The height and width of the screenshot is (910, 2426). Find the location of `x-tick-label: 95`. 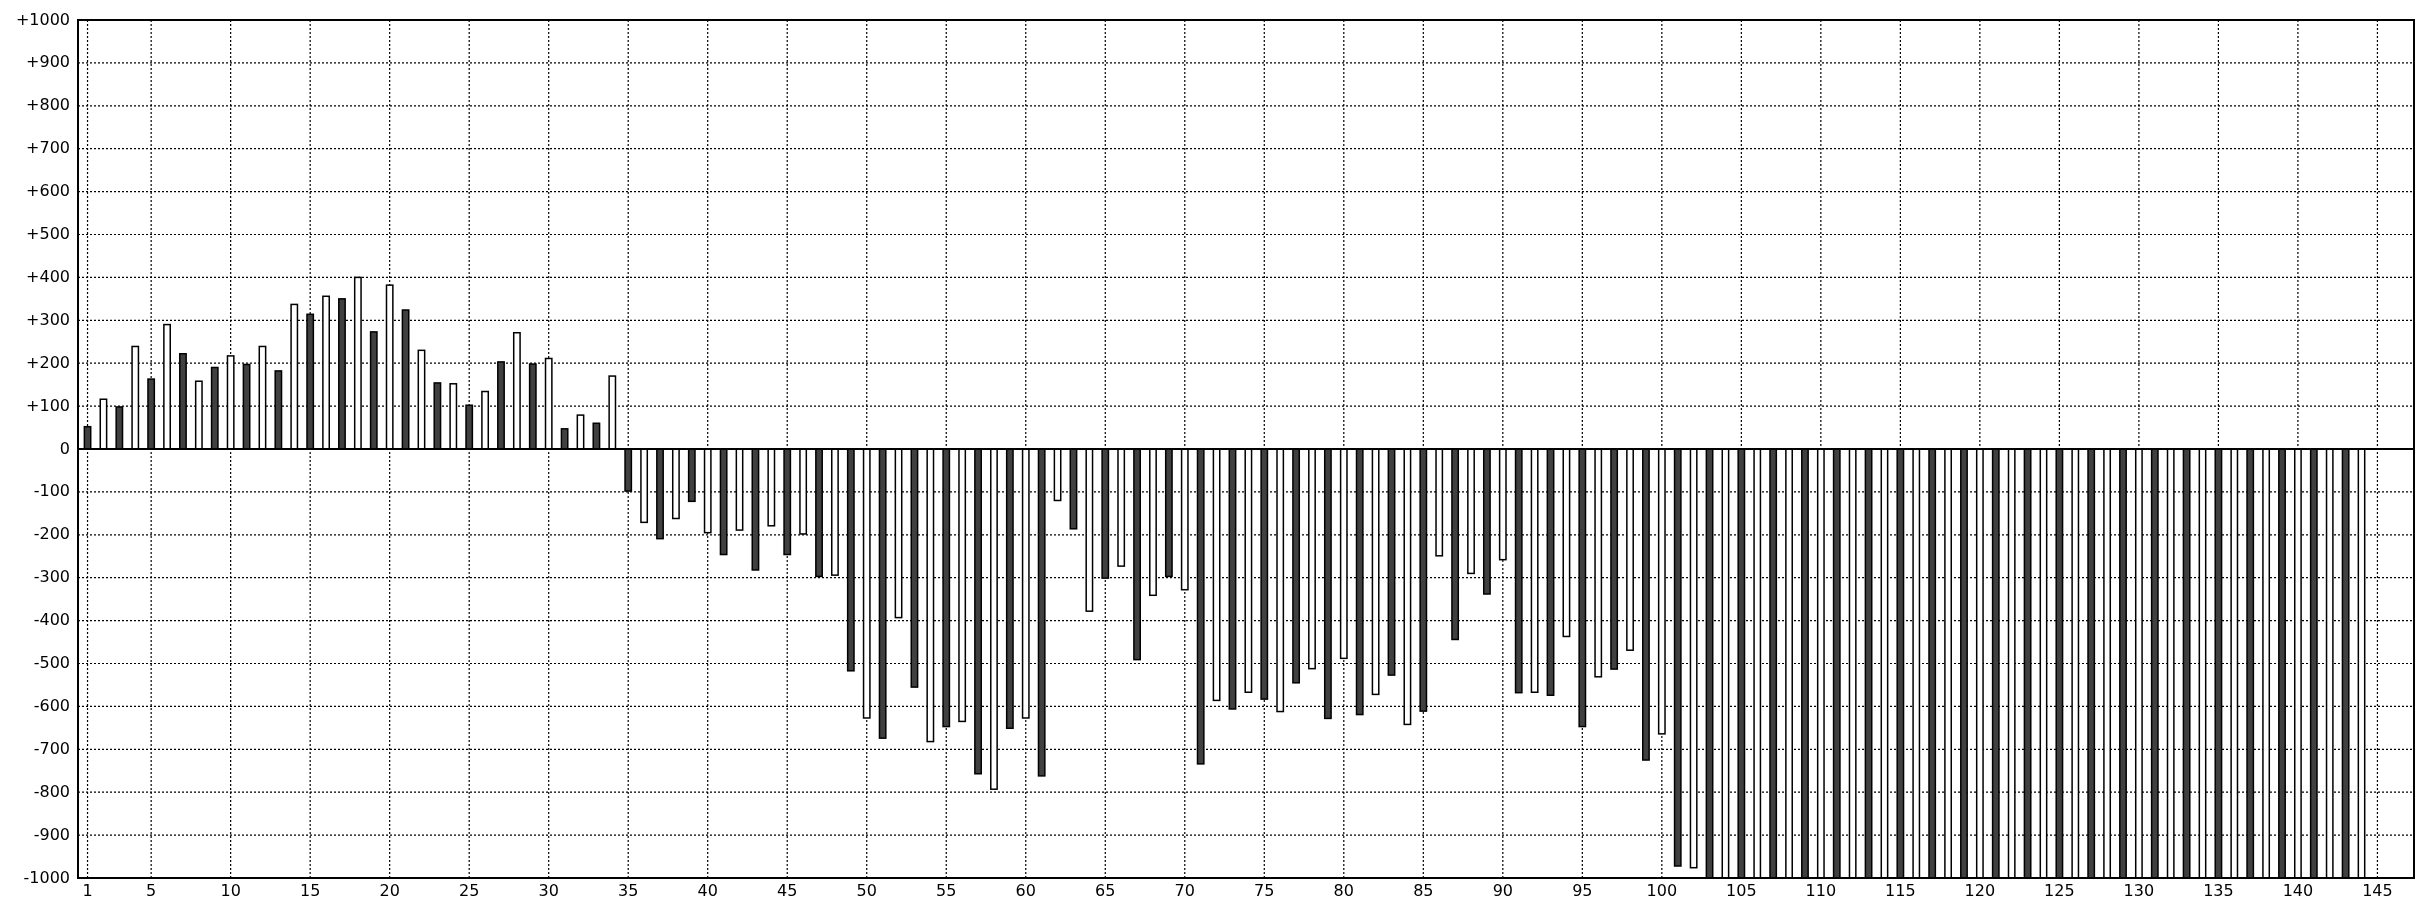

x-tick-label: 95 is located at coordinates (1582, 890).